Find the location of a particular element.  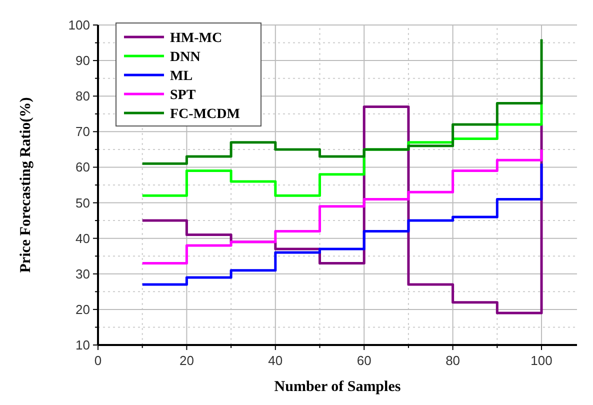

legend-label: FC-MCDM is located at coordinates (205, 114).